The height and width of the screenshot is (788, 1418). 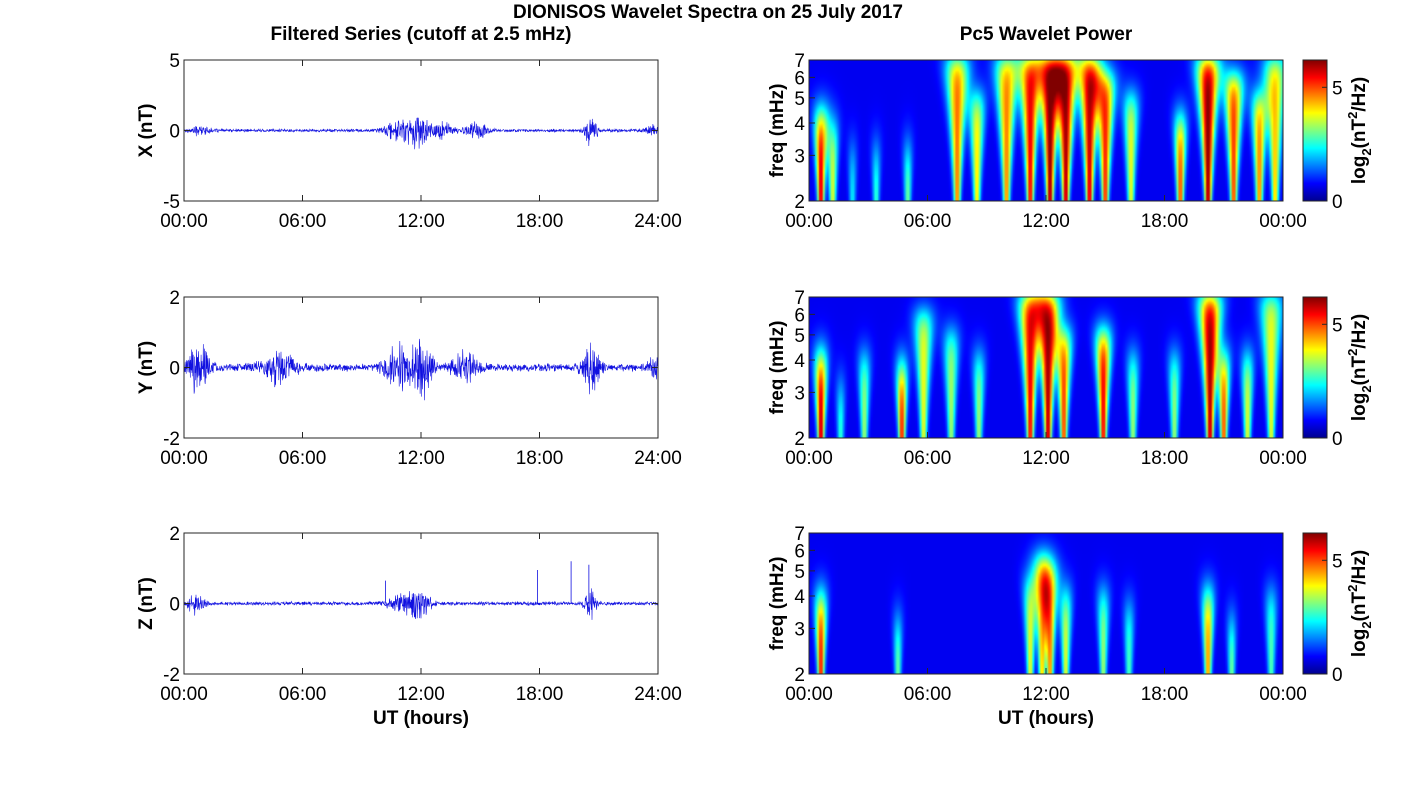 What do you see at coordinates (799, 78) in the screenshot?
I see `spectrum-x-ytick-label-4: 6` at bounding box center [799, 78].